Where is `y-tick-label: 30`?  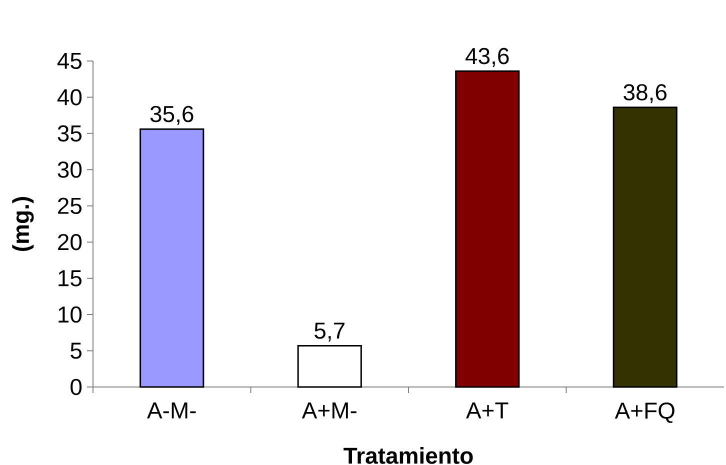 y-tick-label: 30 is located at coordinates (70, 170).